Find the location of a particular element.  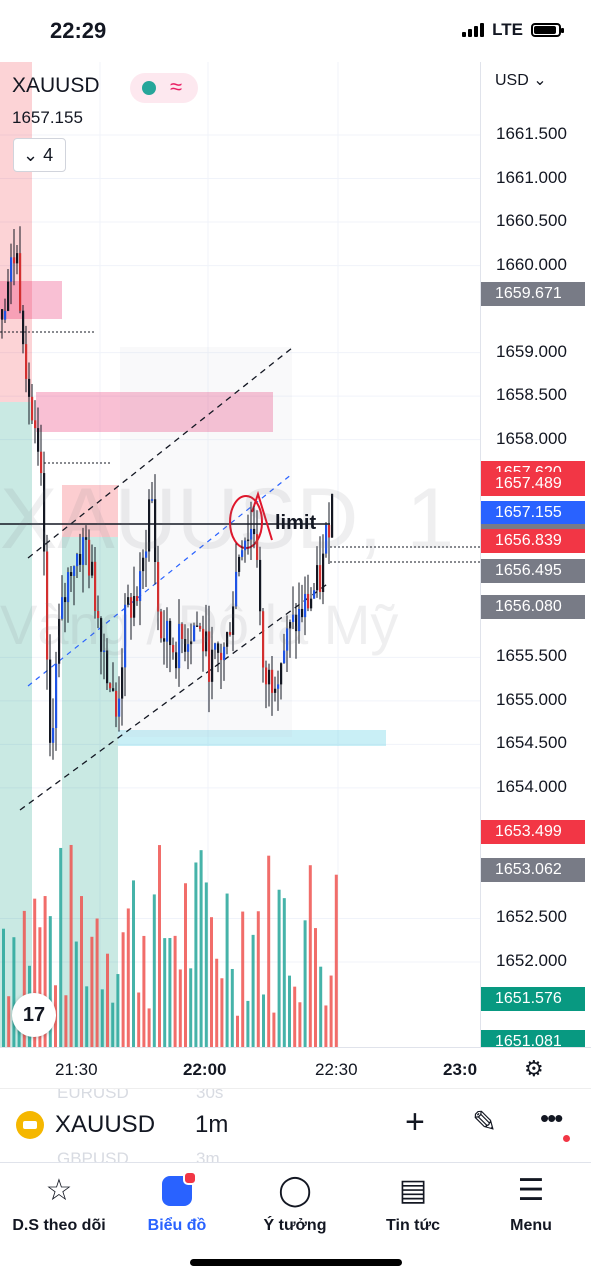

interval-picker: 1m is located at coordinates (212, 1124).